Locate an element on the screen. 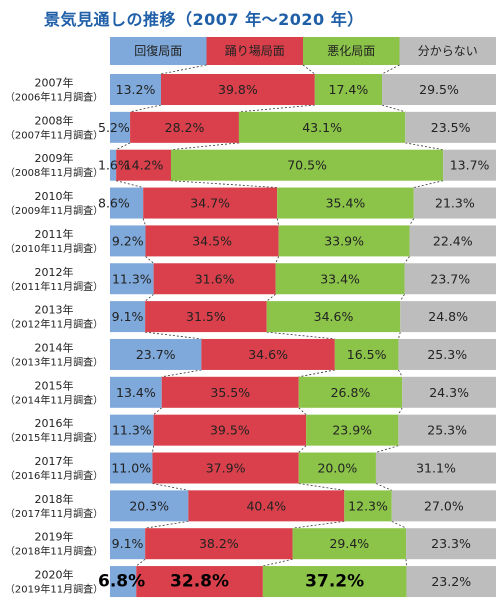 The width and height of the screenshot is (501, 606). row-year-label: 2015年 is located at coordinates (54, 385).